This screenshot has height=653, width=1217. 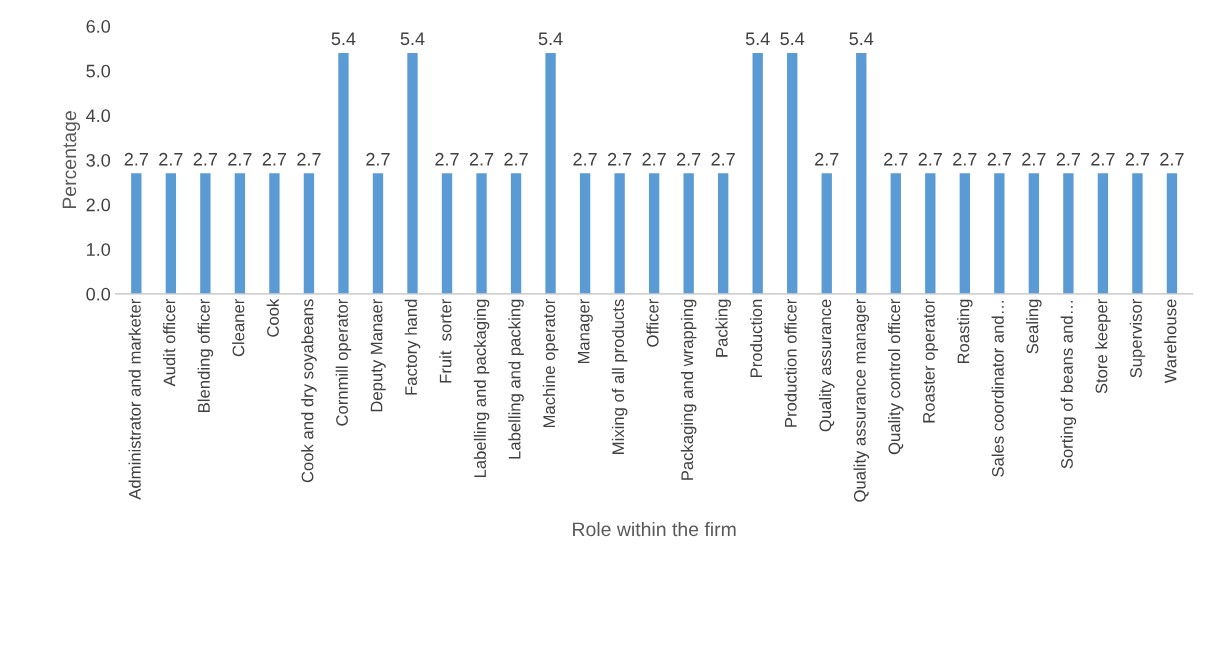 I want to click on x-tick-label: Quality assurance, so click(x=826, y=365).